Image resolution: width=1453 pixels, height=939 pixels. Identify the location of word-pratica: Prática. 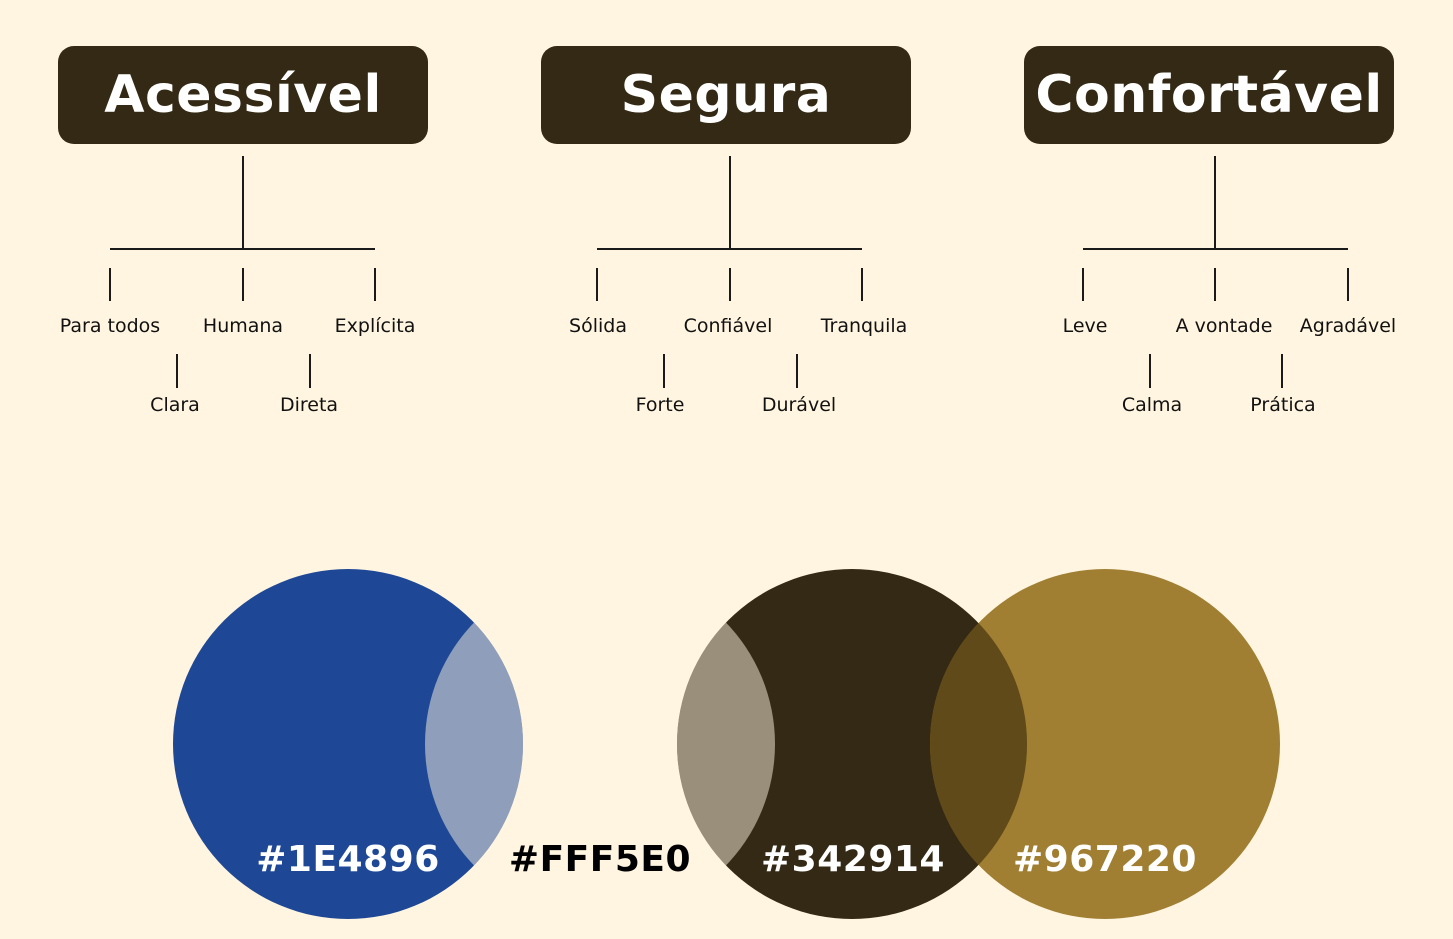
(1283, 405).